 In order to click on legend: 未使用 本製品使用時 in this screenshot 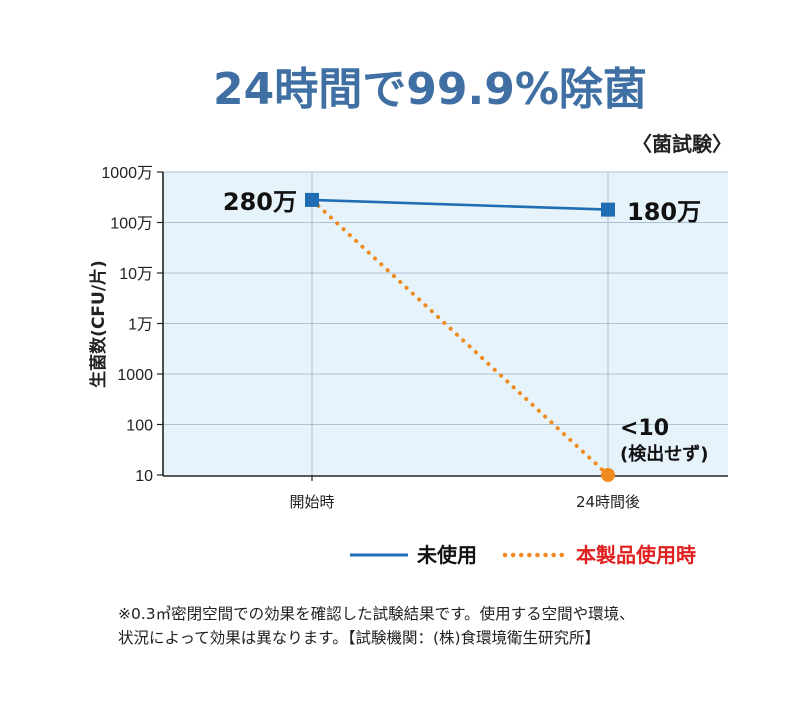, I will do `click(523, 555)`.